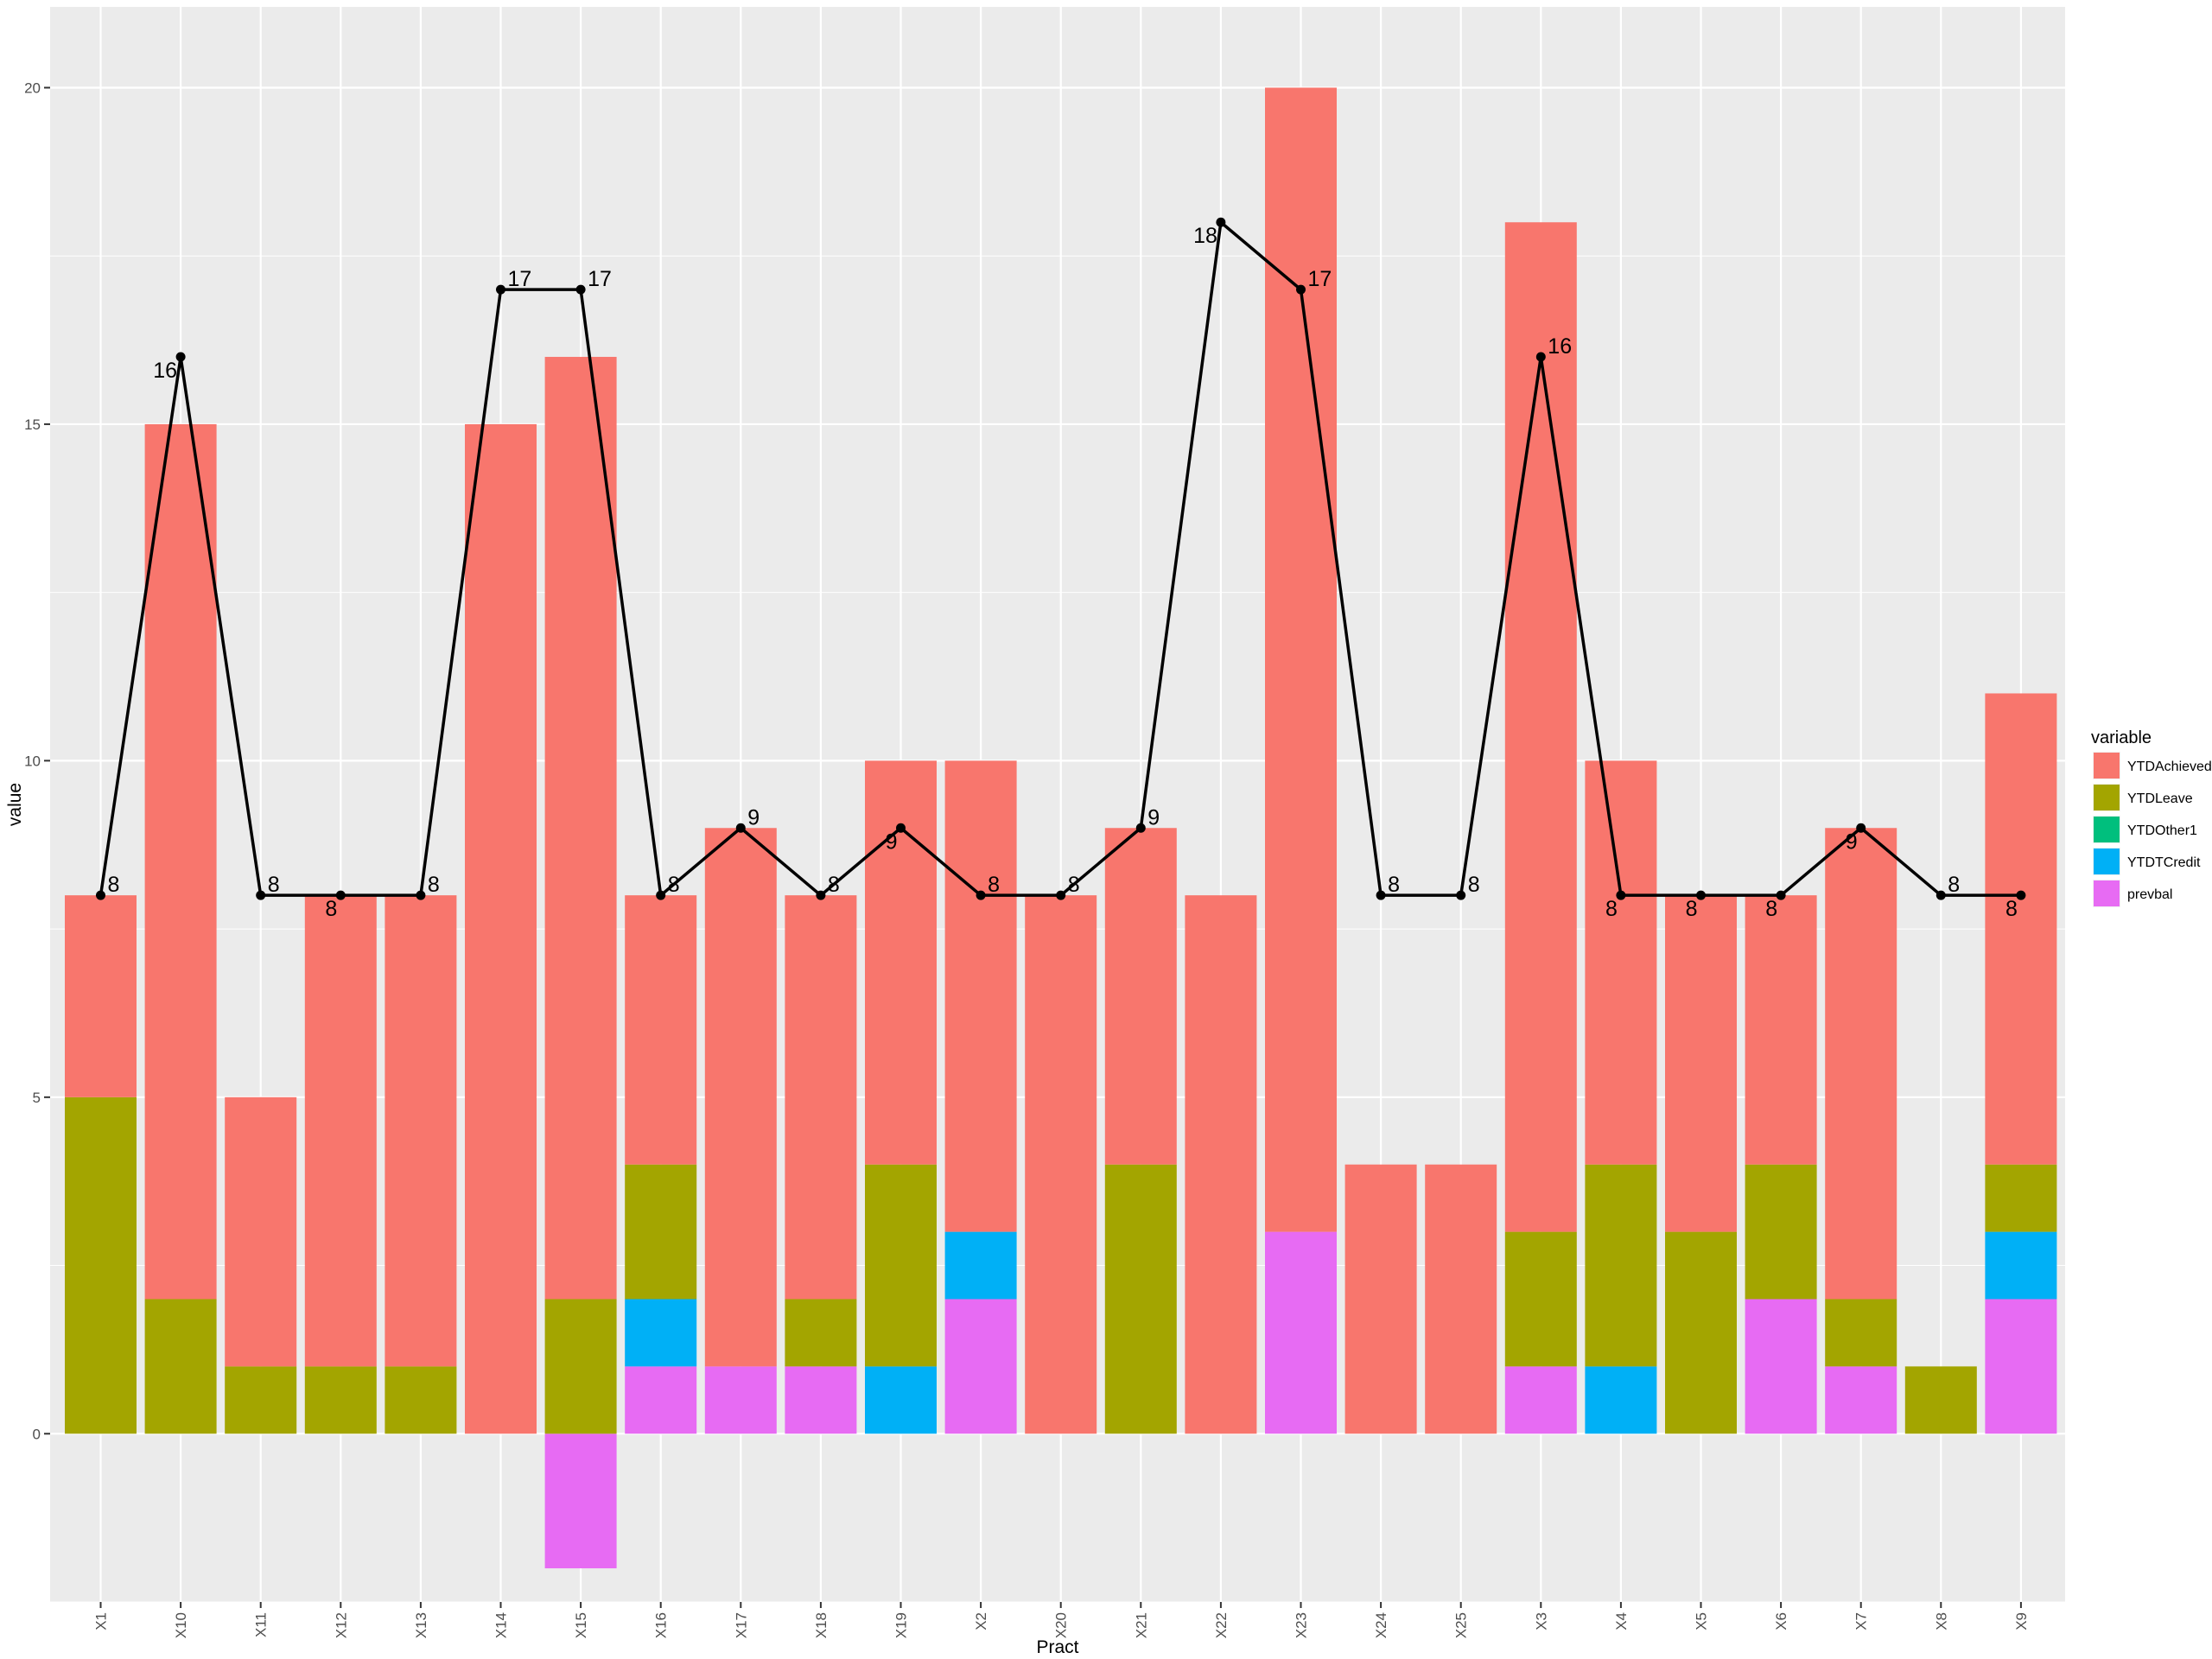 The image size is (2212, 1659). Describe the element at coordinates (1301, 659) in the screenshot. I see `bar-YTDAchieved-X23` at that location.